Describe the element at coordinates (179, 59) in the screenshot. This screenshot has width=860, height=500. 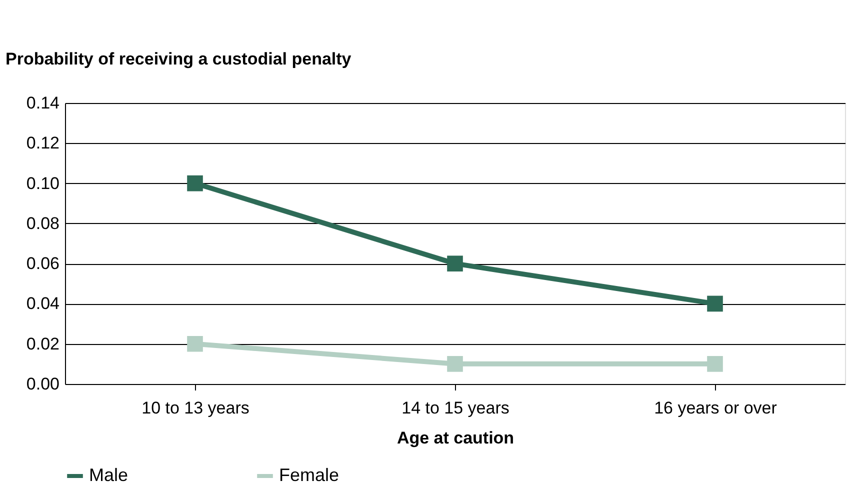
I see `y-axis-title: Probability of receiving a custodial penalty` at that location.